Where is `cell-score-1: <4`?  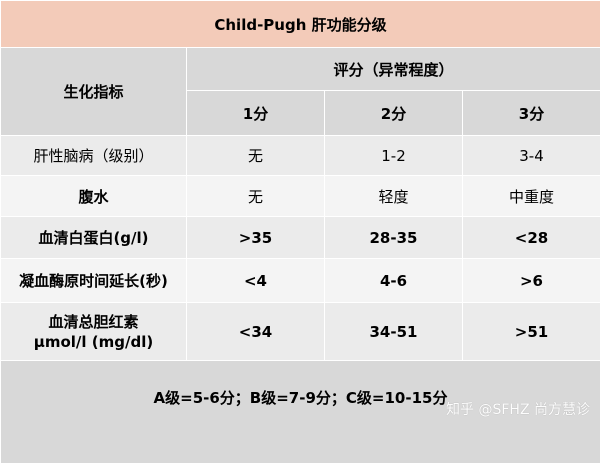
cell-score-1: <4 is located at coordinates (256, 281).